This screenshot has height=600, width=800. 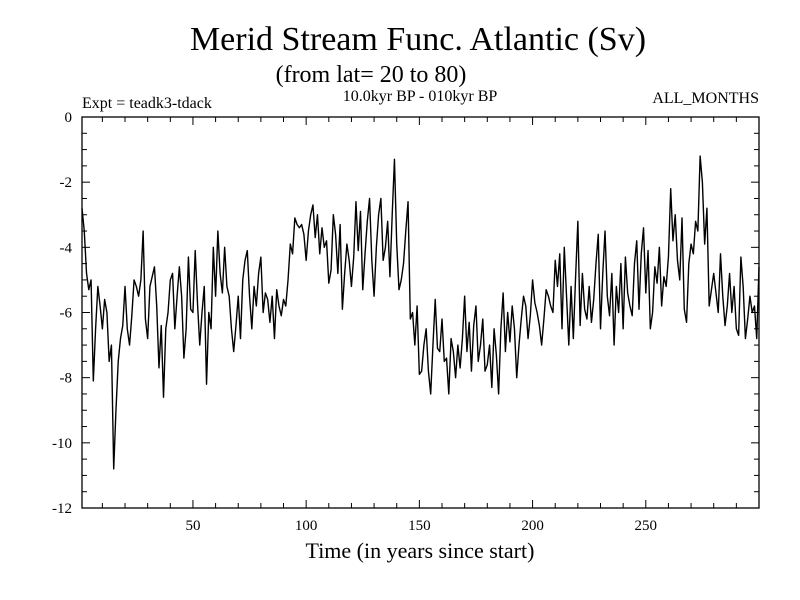 I want to click on y-tick-label: -12, so click(x=62, y=509).